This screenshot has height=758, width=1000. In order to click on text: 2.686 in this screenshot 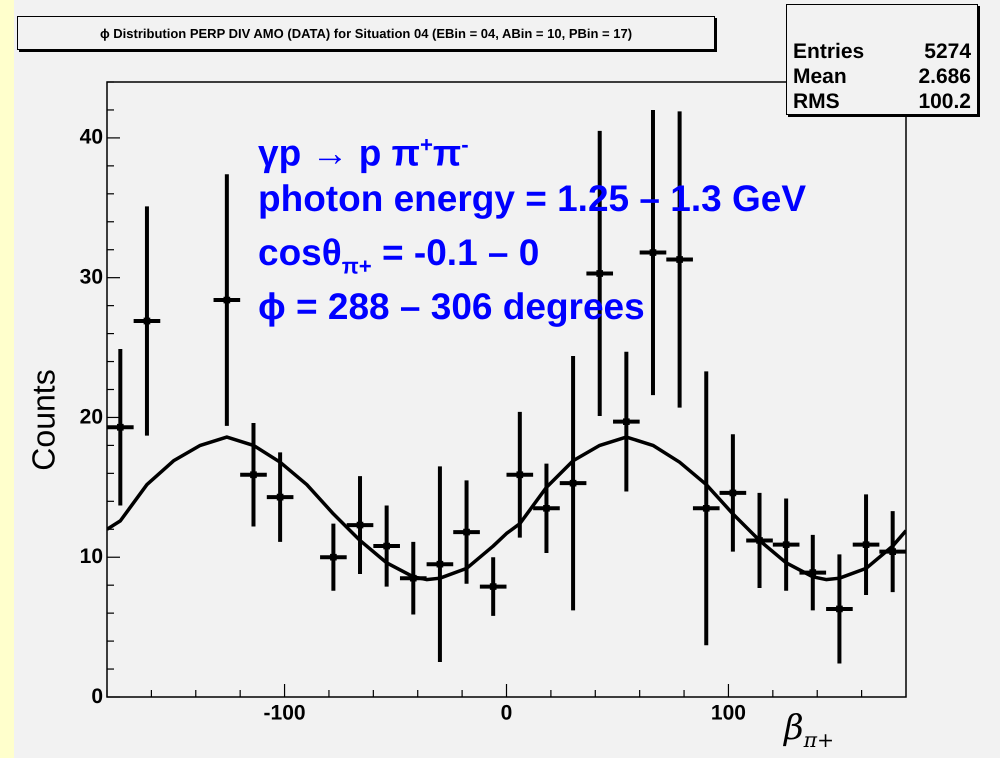, I will do `click(944, 76)`.